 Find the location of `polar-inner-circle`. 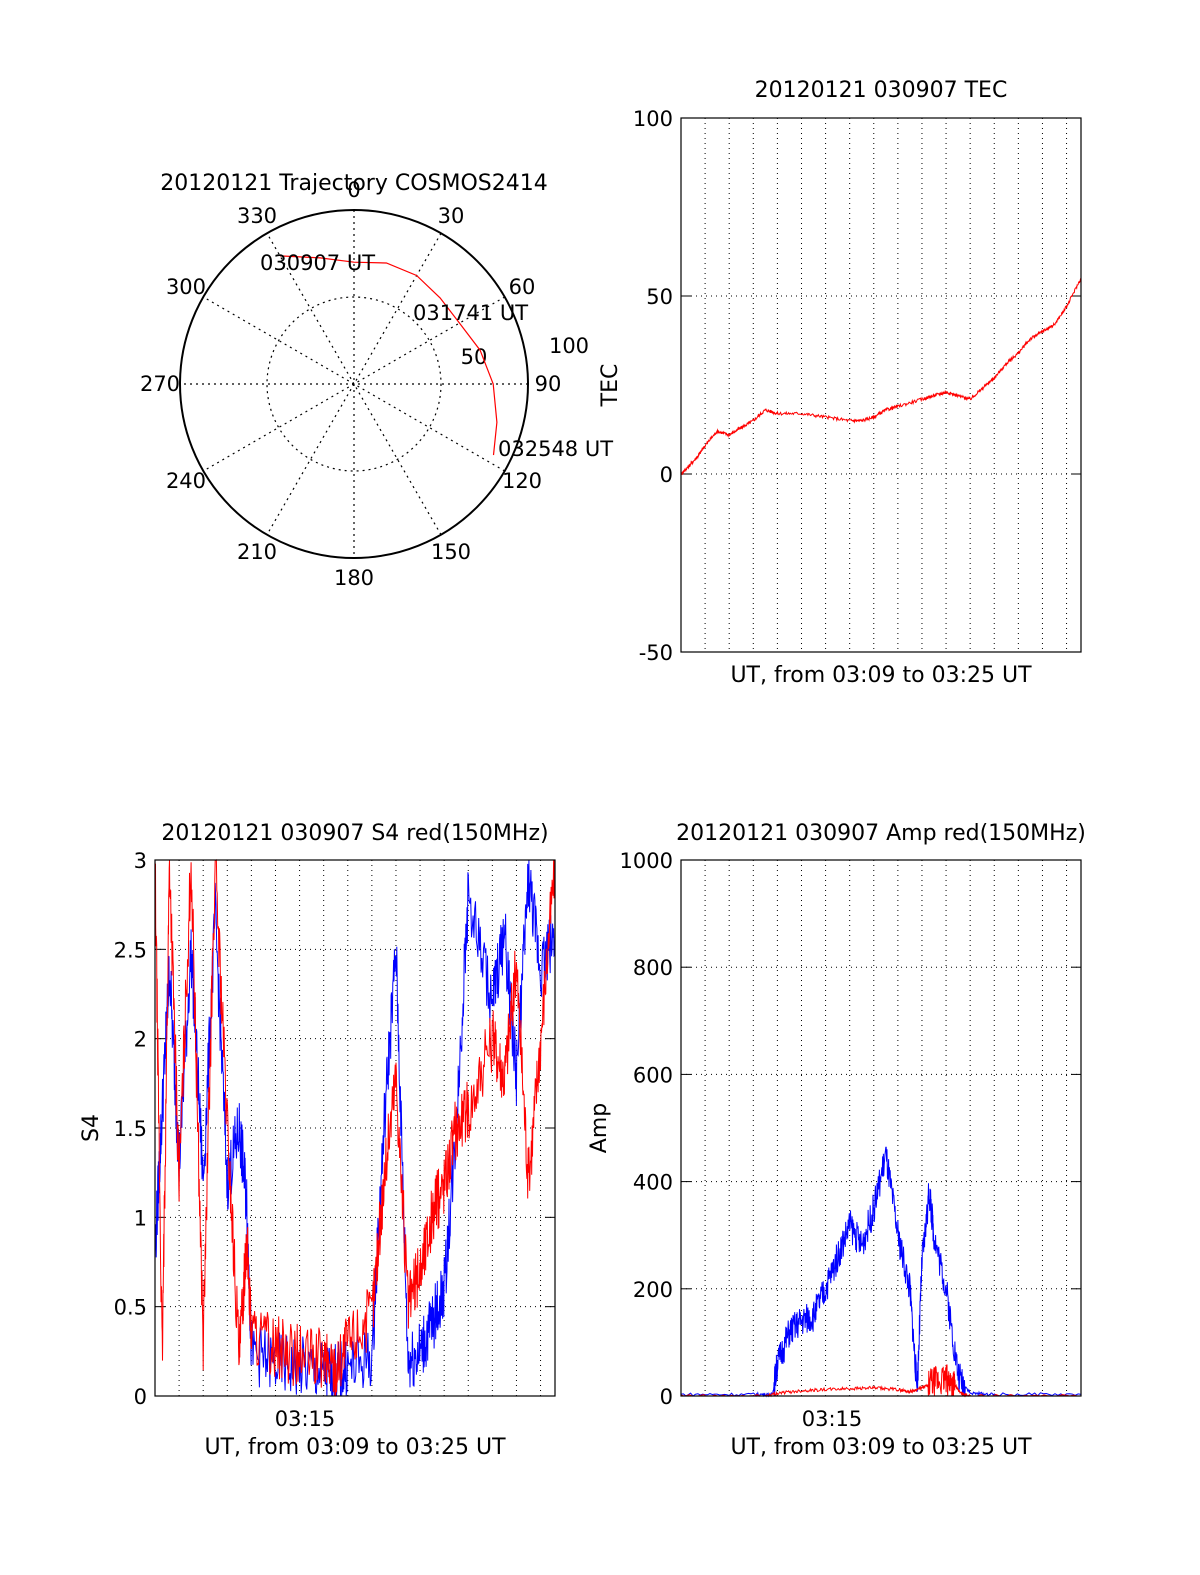

polar-inner-circle is located at coordinates (354, 384).